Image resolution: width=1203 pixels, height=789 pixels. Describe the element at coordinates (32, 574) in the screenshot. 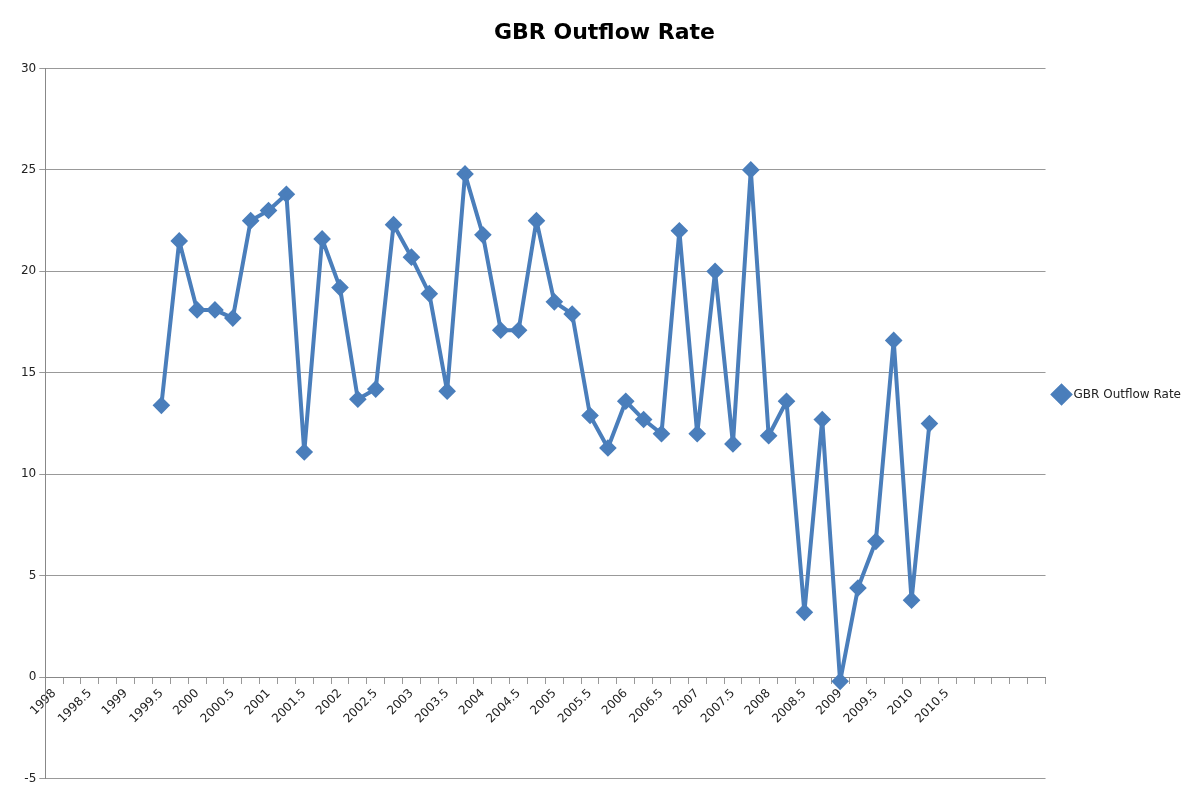

I see `y-tick-label: 5` at that location.